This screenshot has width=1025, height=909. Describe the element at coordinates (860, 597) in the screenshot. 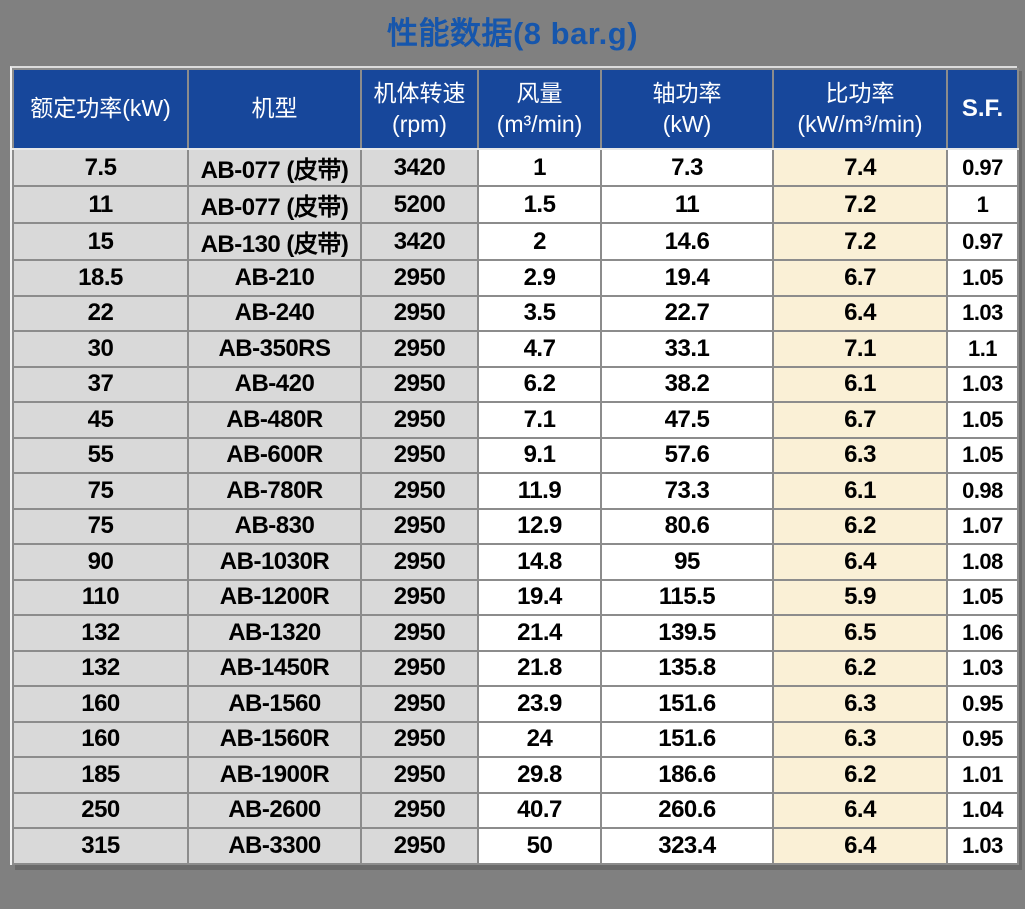

I see `cell-specific_power: 5.9` at that location.